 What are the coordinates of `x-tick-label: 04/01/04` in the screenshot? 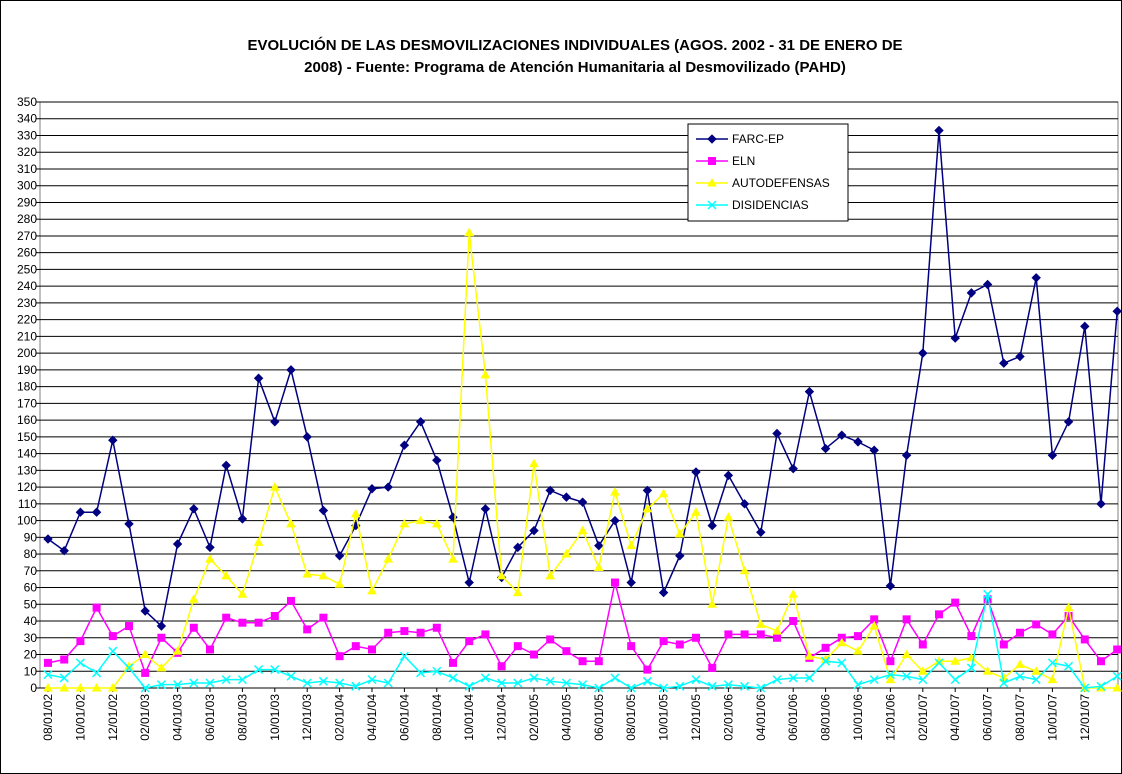 It's located at (372, 717).